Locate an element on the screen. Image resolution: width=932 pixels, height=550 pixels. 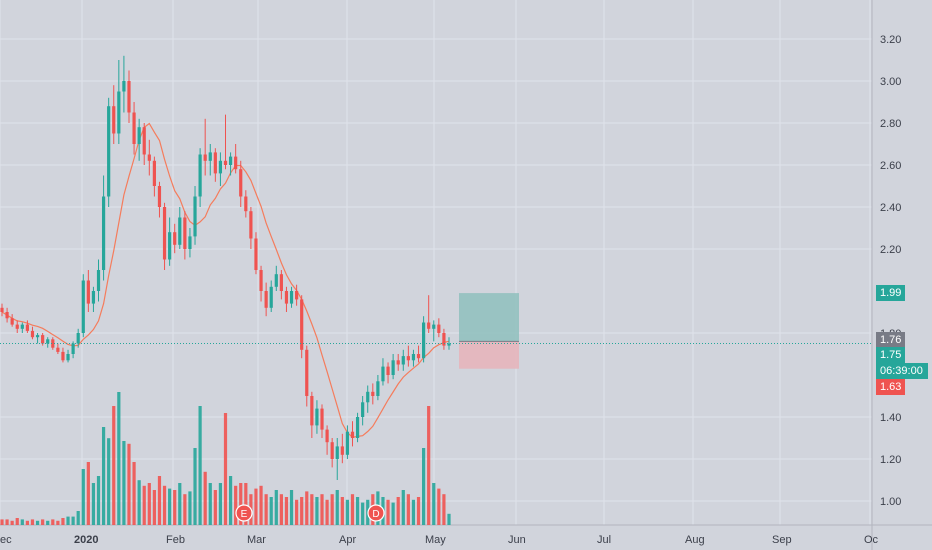
time-axis: ec 2020 Feb Mar Apr May Jun Jul Aug Sep Oc is located at coordinates (439, 540).